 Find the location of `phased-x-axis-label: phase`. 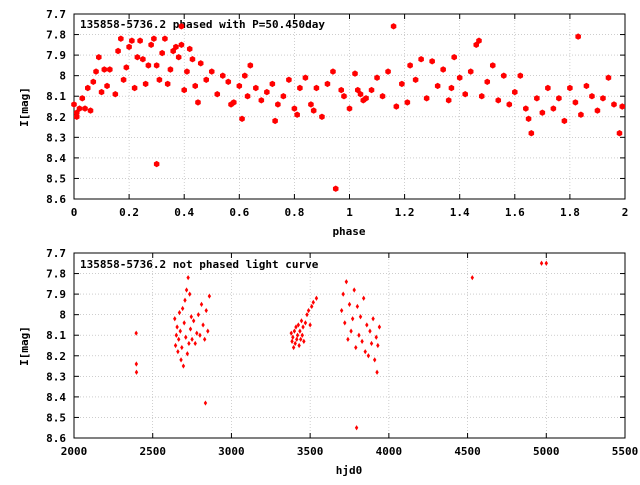

phased-x-axis-label: phase is located at coordinates (348, 231).